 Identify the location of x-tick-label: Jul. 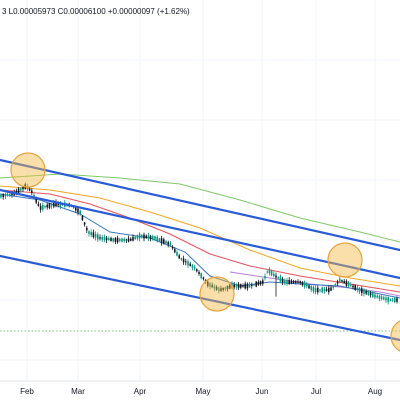
(316, 391).